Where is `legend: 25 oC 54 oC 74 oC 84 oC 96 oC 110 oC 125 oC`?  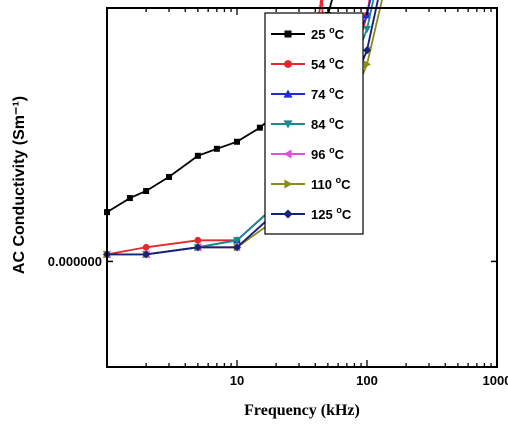 legend: 25 oC 54 oC 74 oC 84 oC 96 oC 110 oC 125 oC is located at coordinates (314, 123).